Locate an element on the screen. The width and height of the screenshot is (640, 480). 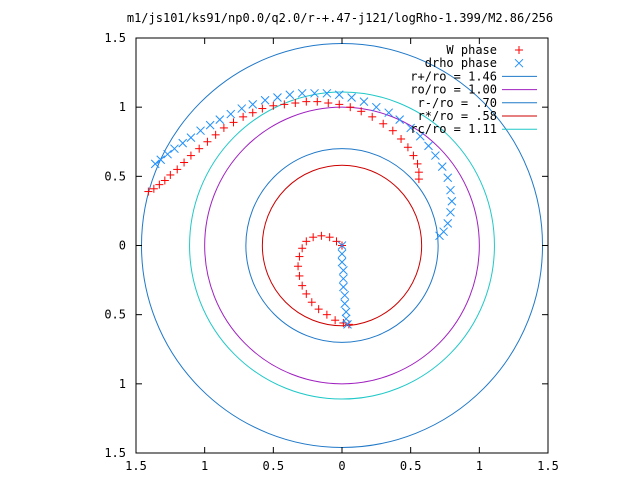
y-tick-label: 0.5 is located at coordinates (115, 176).